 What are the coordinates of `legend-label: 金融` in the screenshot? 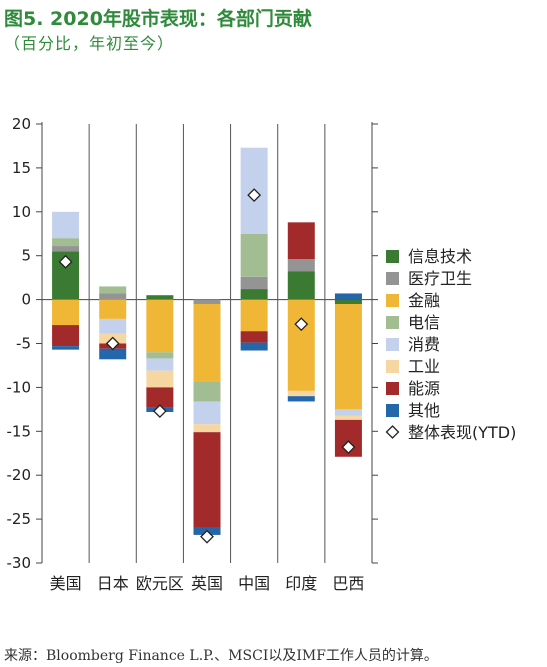 It's located at (424, 300).